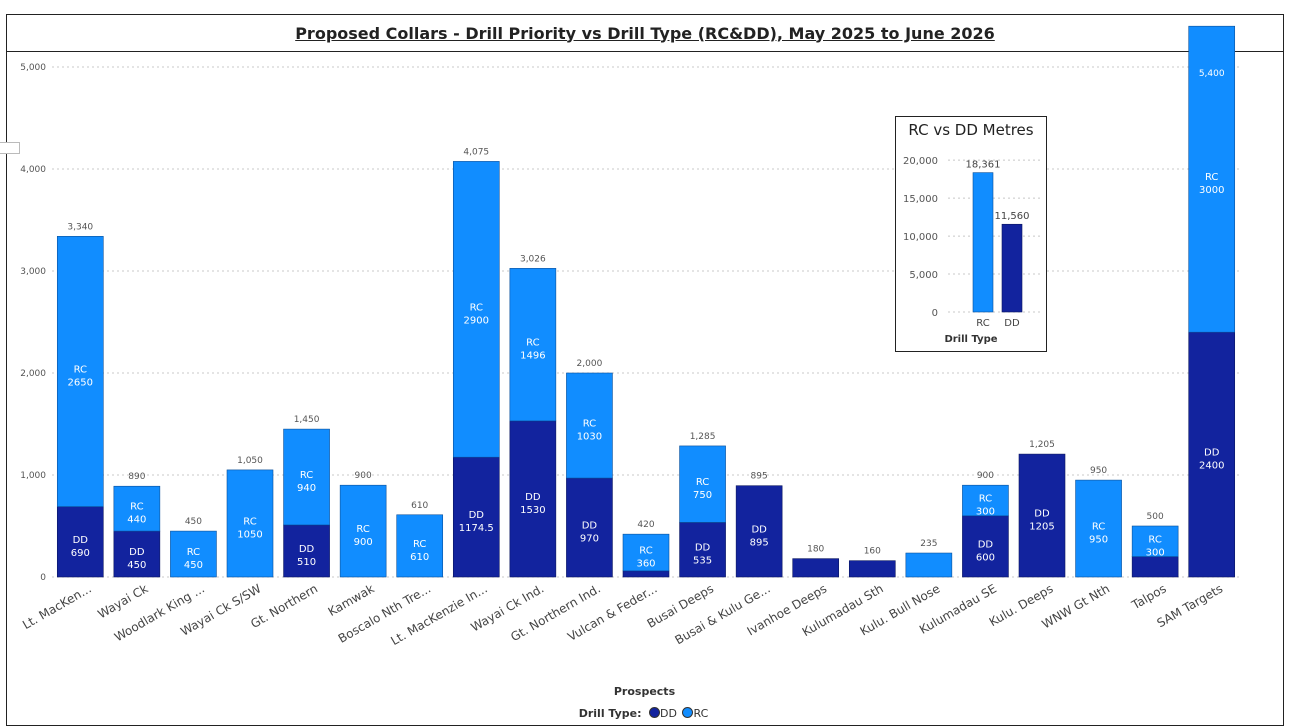  Describe the element at coordinates (1211, 460) in the screenshot. I see `bar-dd-label: DD 2400` at that location.